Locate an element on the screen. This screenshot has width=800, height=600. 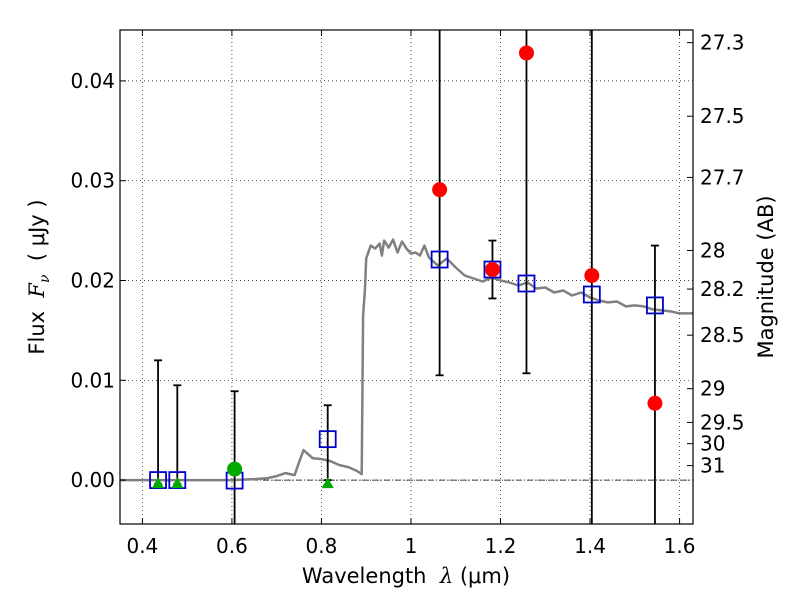
right-axis-label: Magnitude (AB) is located at coordinates (766, 276).